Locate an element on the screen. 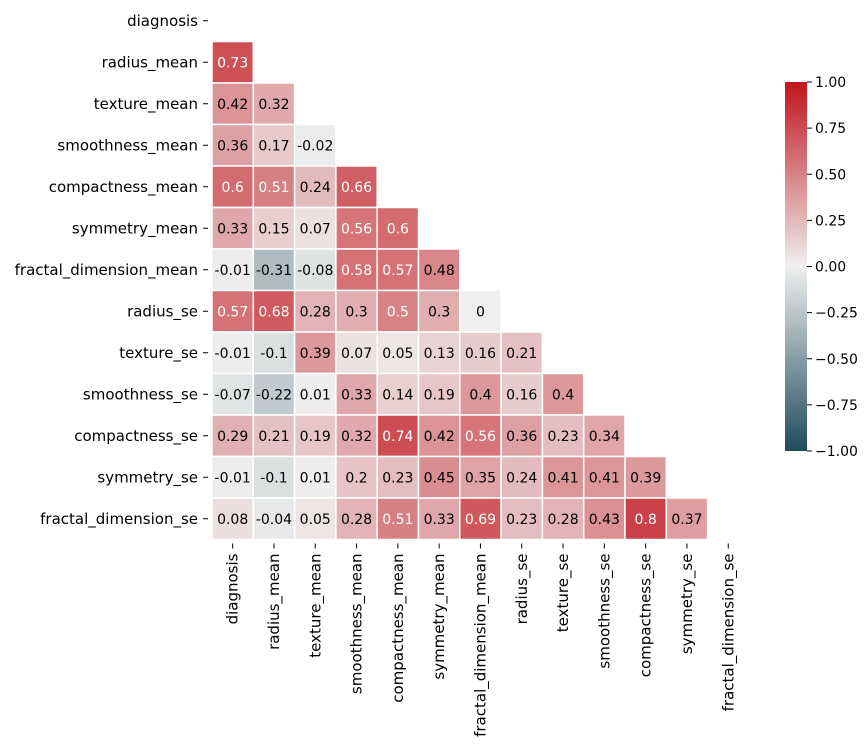 This screenshot has height=748, width=865. cell-value-label: 0.6 is located at coordinates (398, 229).